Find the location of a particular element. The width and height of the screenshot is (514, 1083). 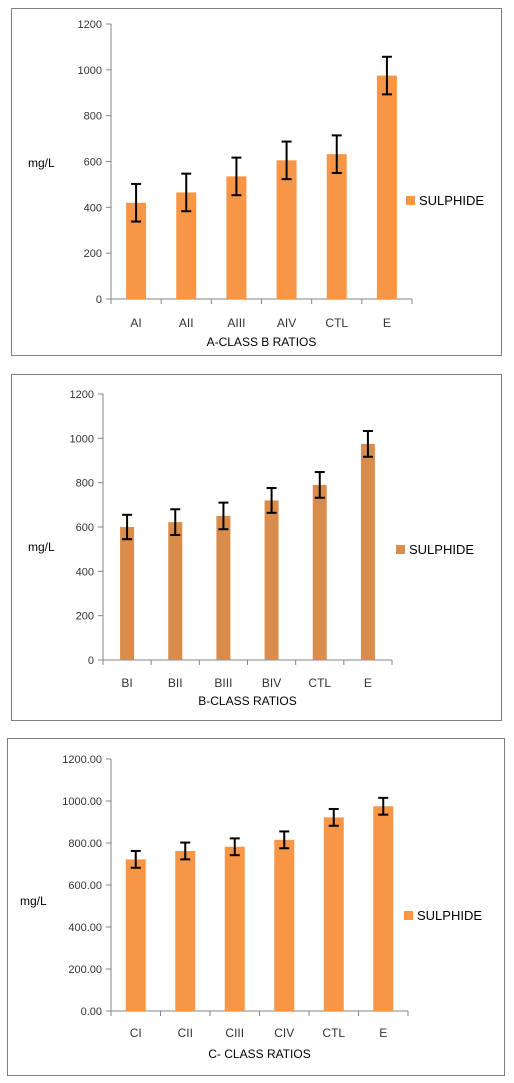

y-tick-label: 1200.00 is located at coordinates (82, 760).